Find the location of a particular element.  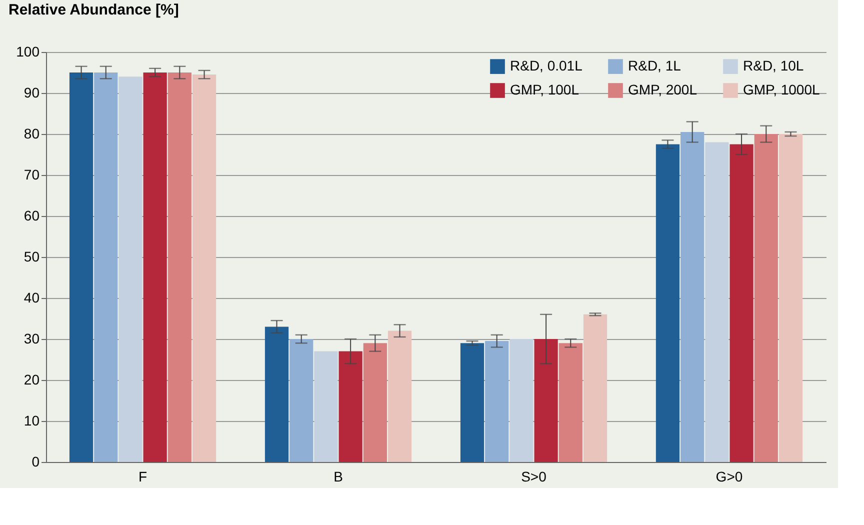

legend-label: GMP, 100L is located at coordinates (545, 90).